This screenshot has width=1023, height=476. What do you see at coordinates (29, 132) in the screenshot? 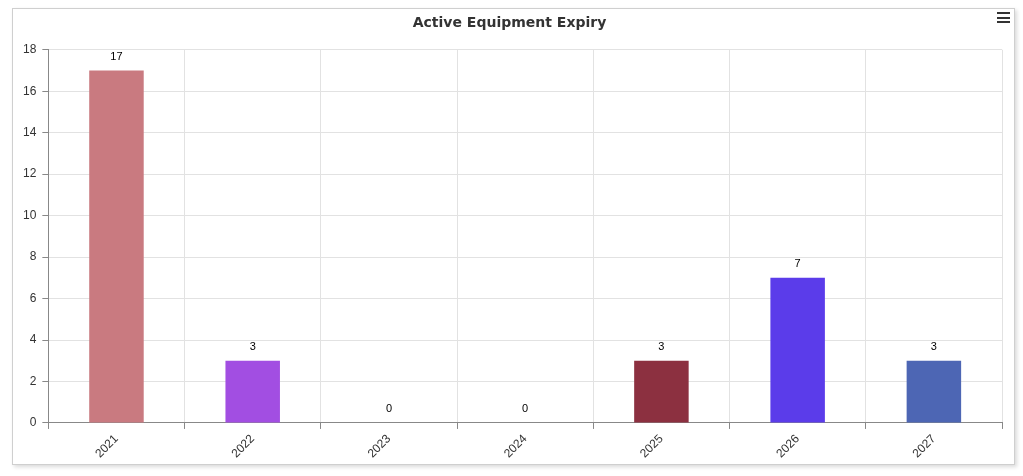
I see `y-tick-label: 14` at bounding box center [29, 132].